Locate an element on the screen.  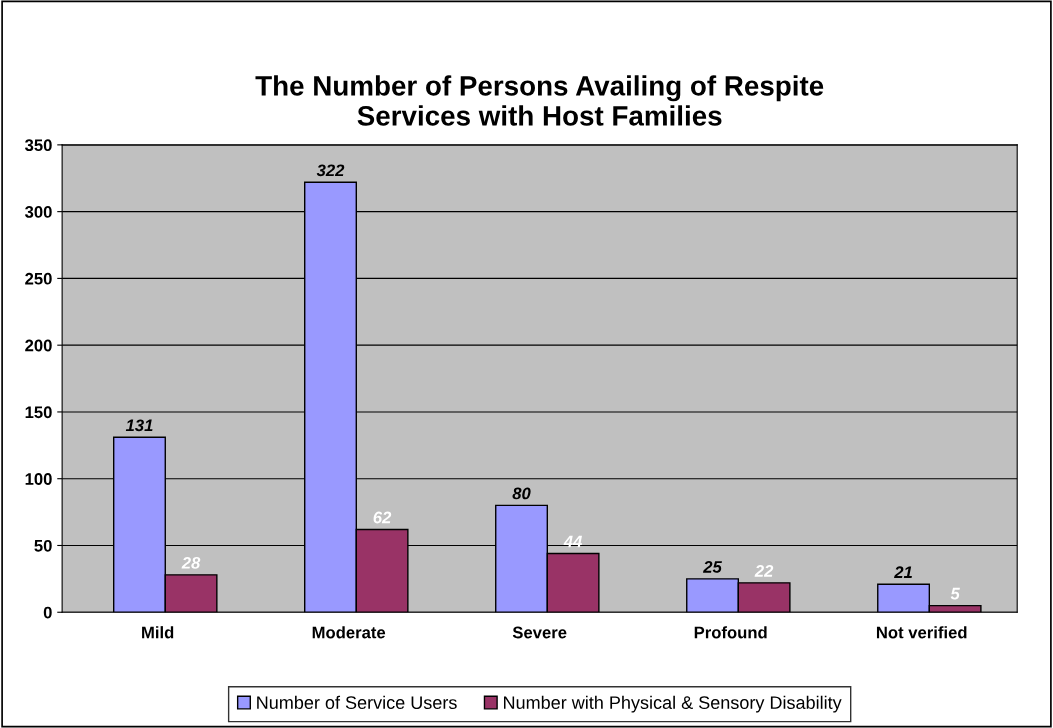
legend-label: Number with Physical & Sensory Disability is located at coordinates (673, 704).